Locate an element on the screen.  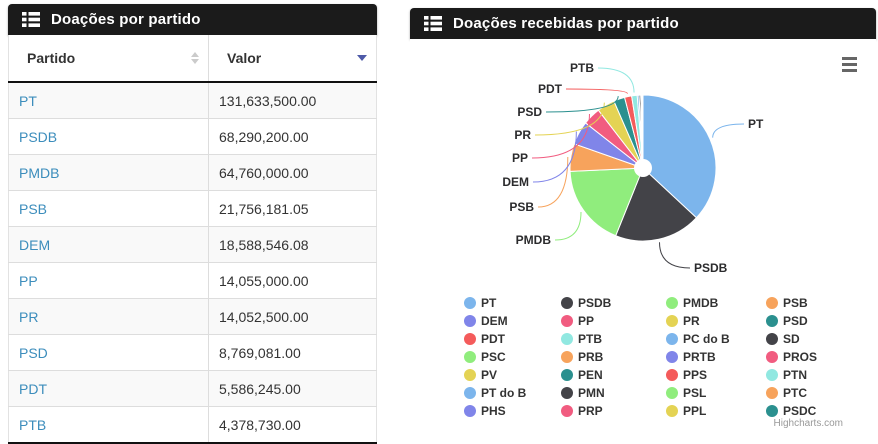
legend-item-PTN: PTN is located at coordinates (814, 375).